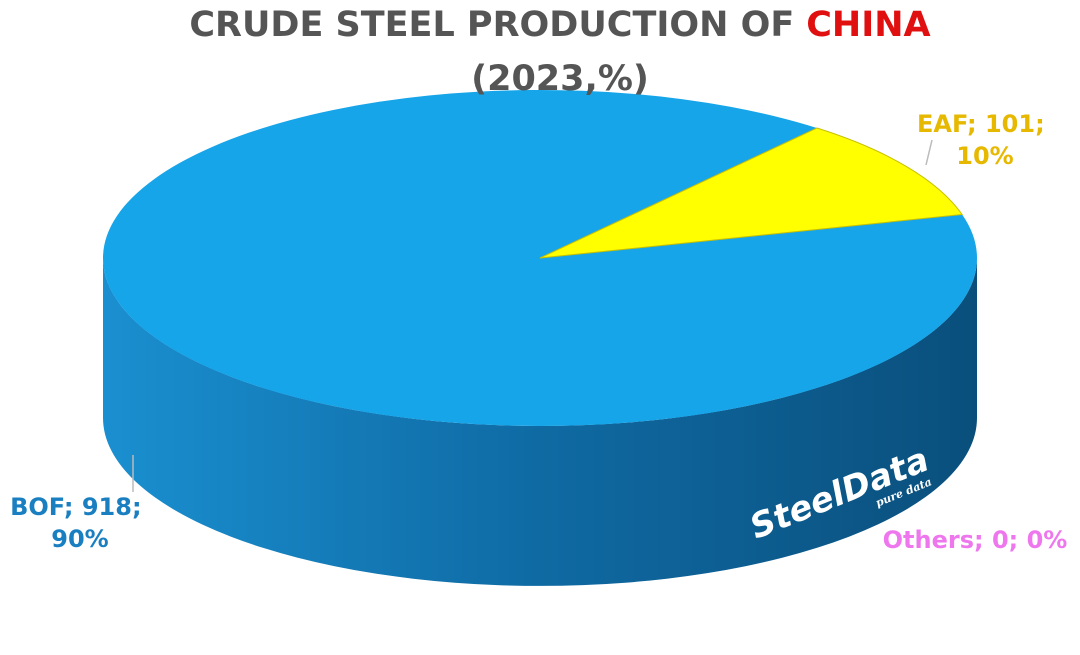 This screenshot has width=1080, height=655. Describe the element at coordinates (984, 156) in the screenshot. I see `data-label-line: 10%` at that location.